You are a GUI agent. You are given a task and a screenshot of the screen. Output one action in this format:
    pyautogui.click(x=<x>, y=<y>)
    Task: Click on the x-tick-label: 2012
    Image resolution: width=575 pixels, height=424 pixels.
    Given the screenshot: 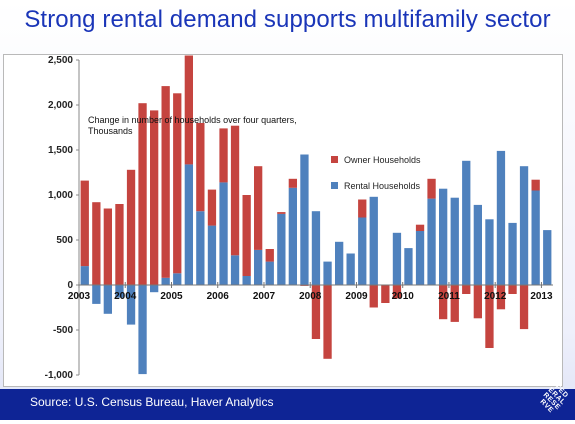 What is the action you would take?
    pyautogui.click(x=495, y=296)
    